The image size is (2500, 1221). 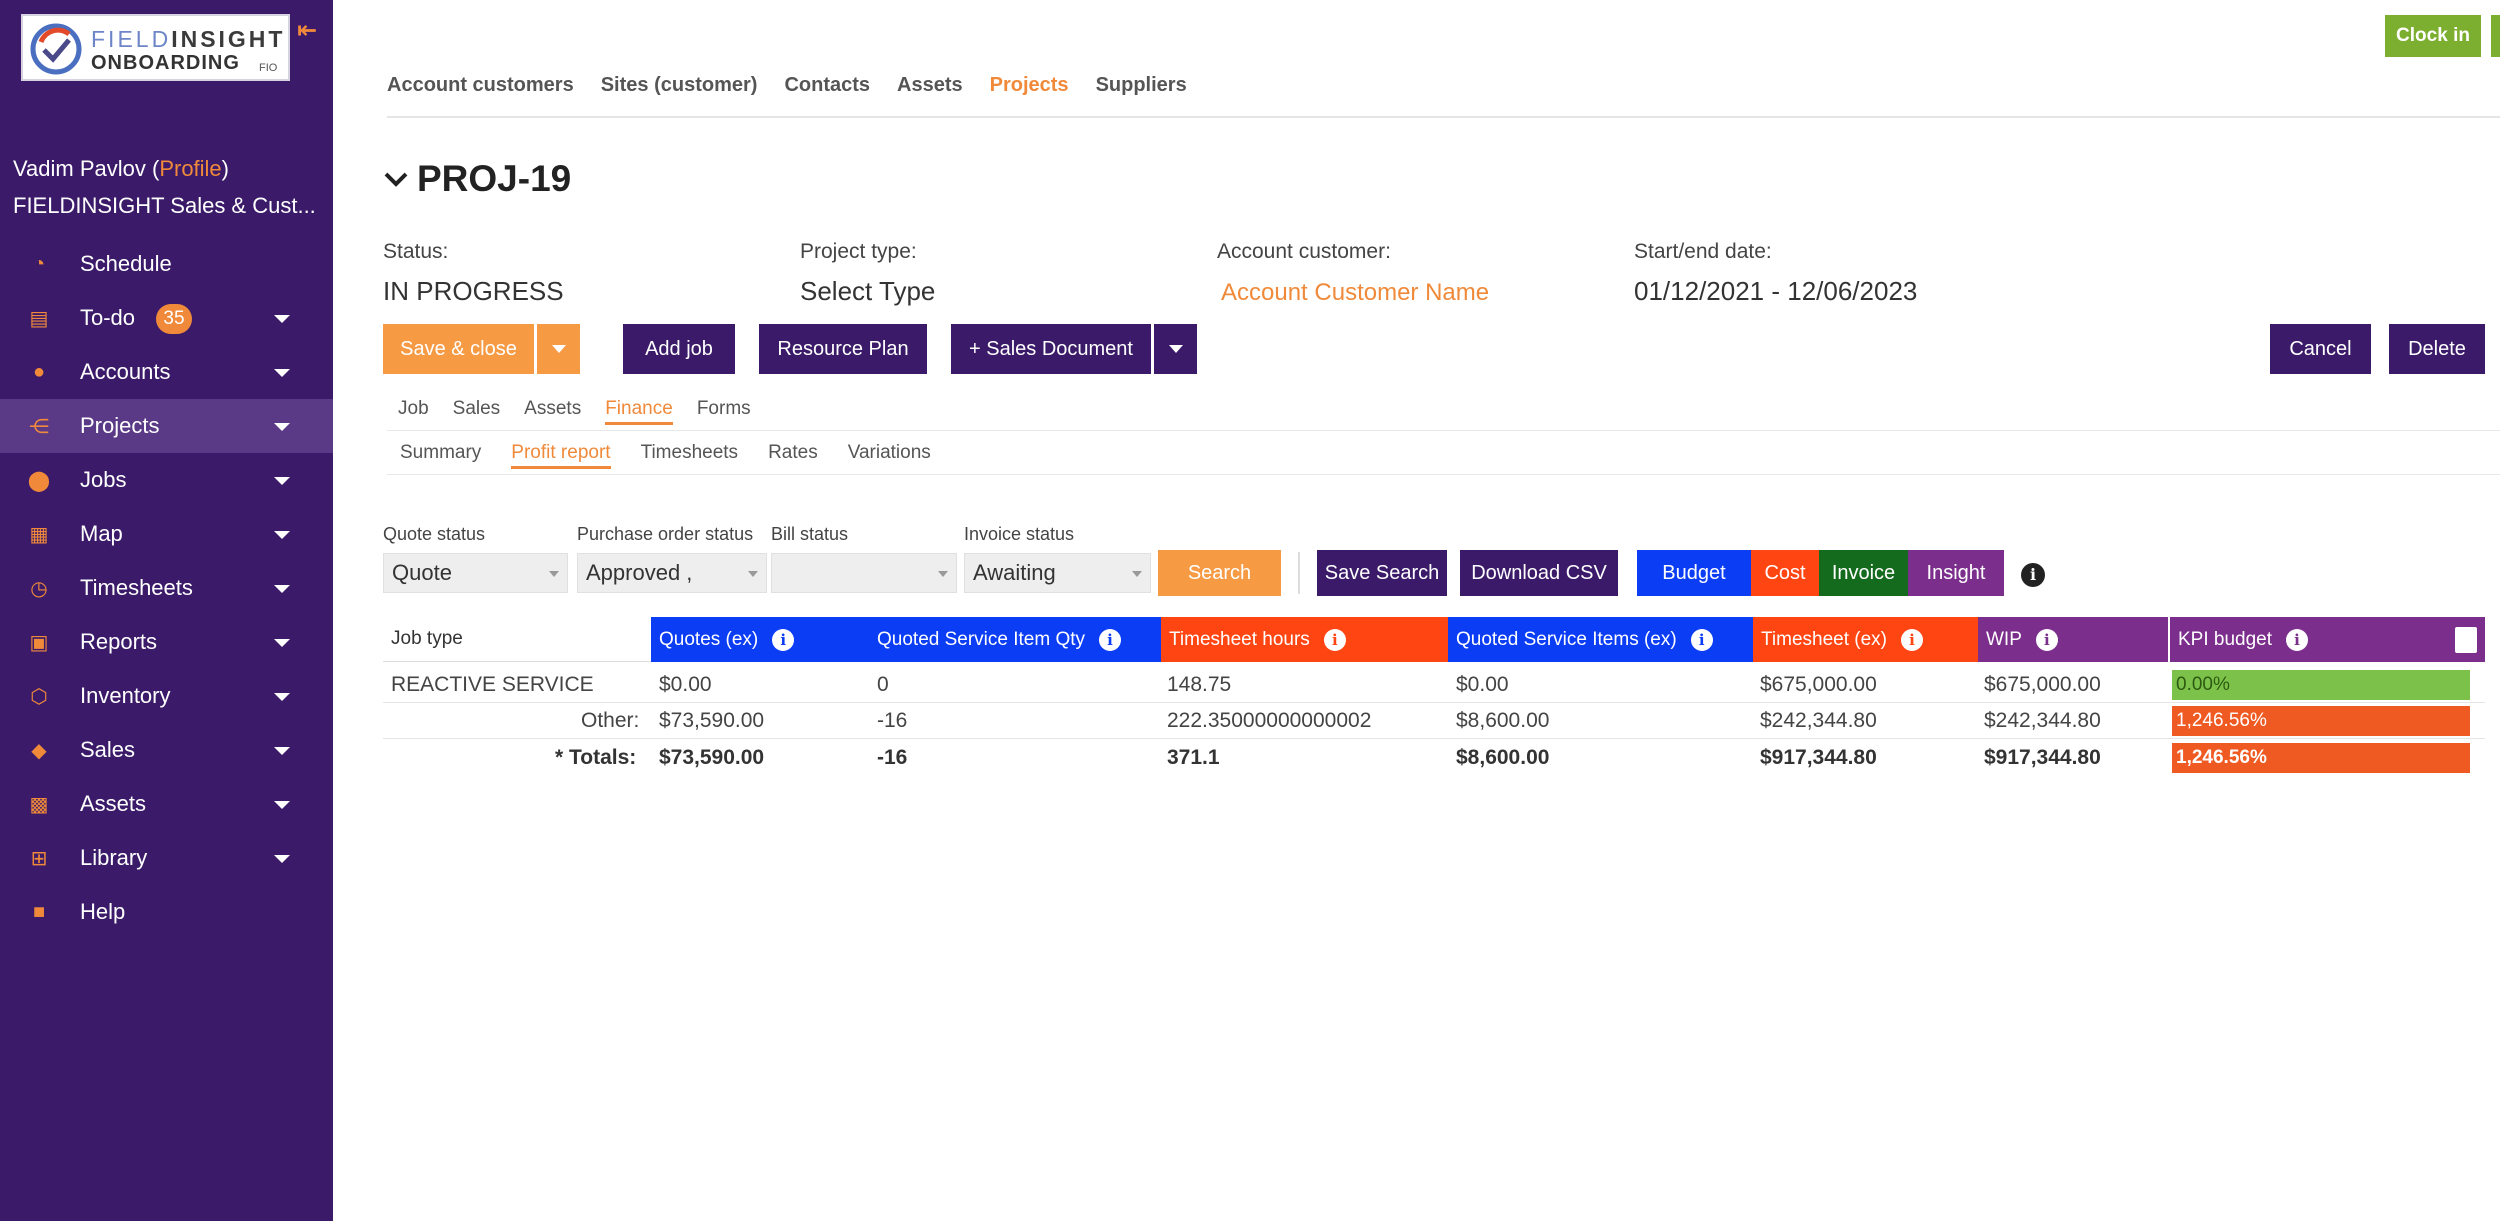 What do you see at coordinates (441, 452) in the screenshot?
I see `tab-summary: Summary` at bounding box center [441, 452].